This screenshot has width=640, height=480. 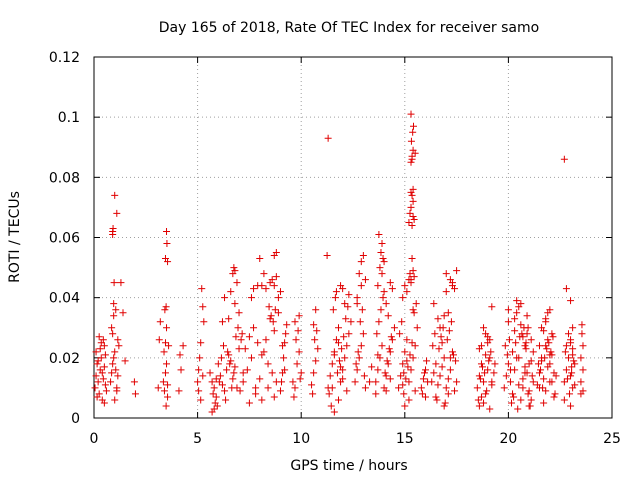 I want to click on y-tick-label: 0, so click(x=75, y=419).